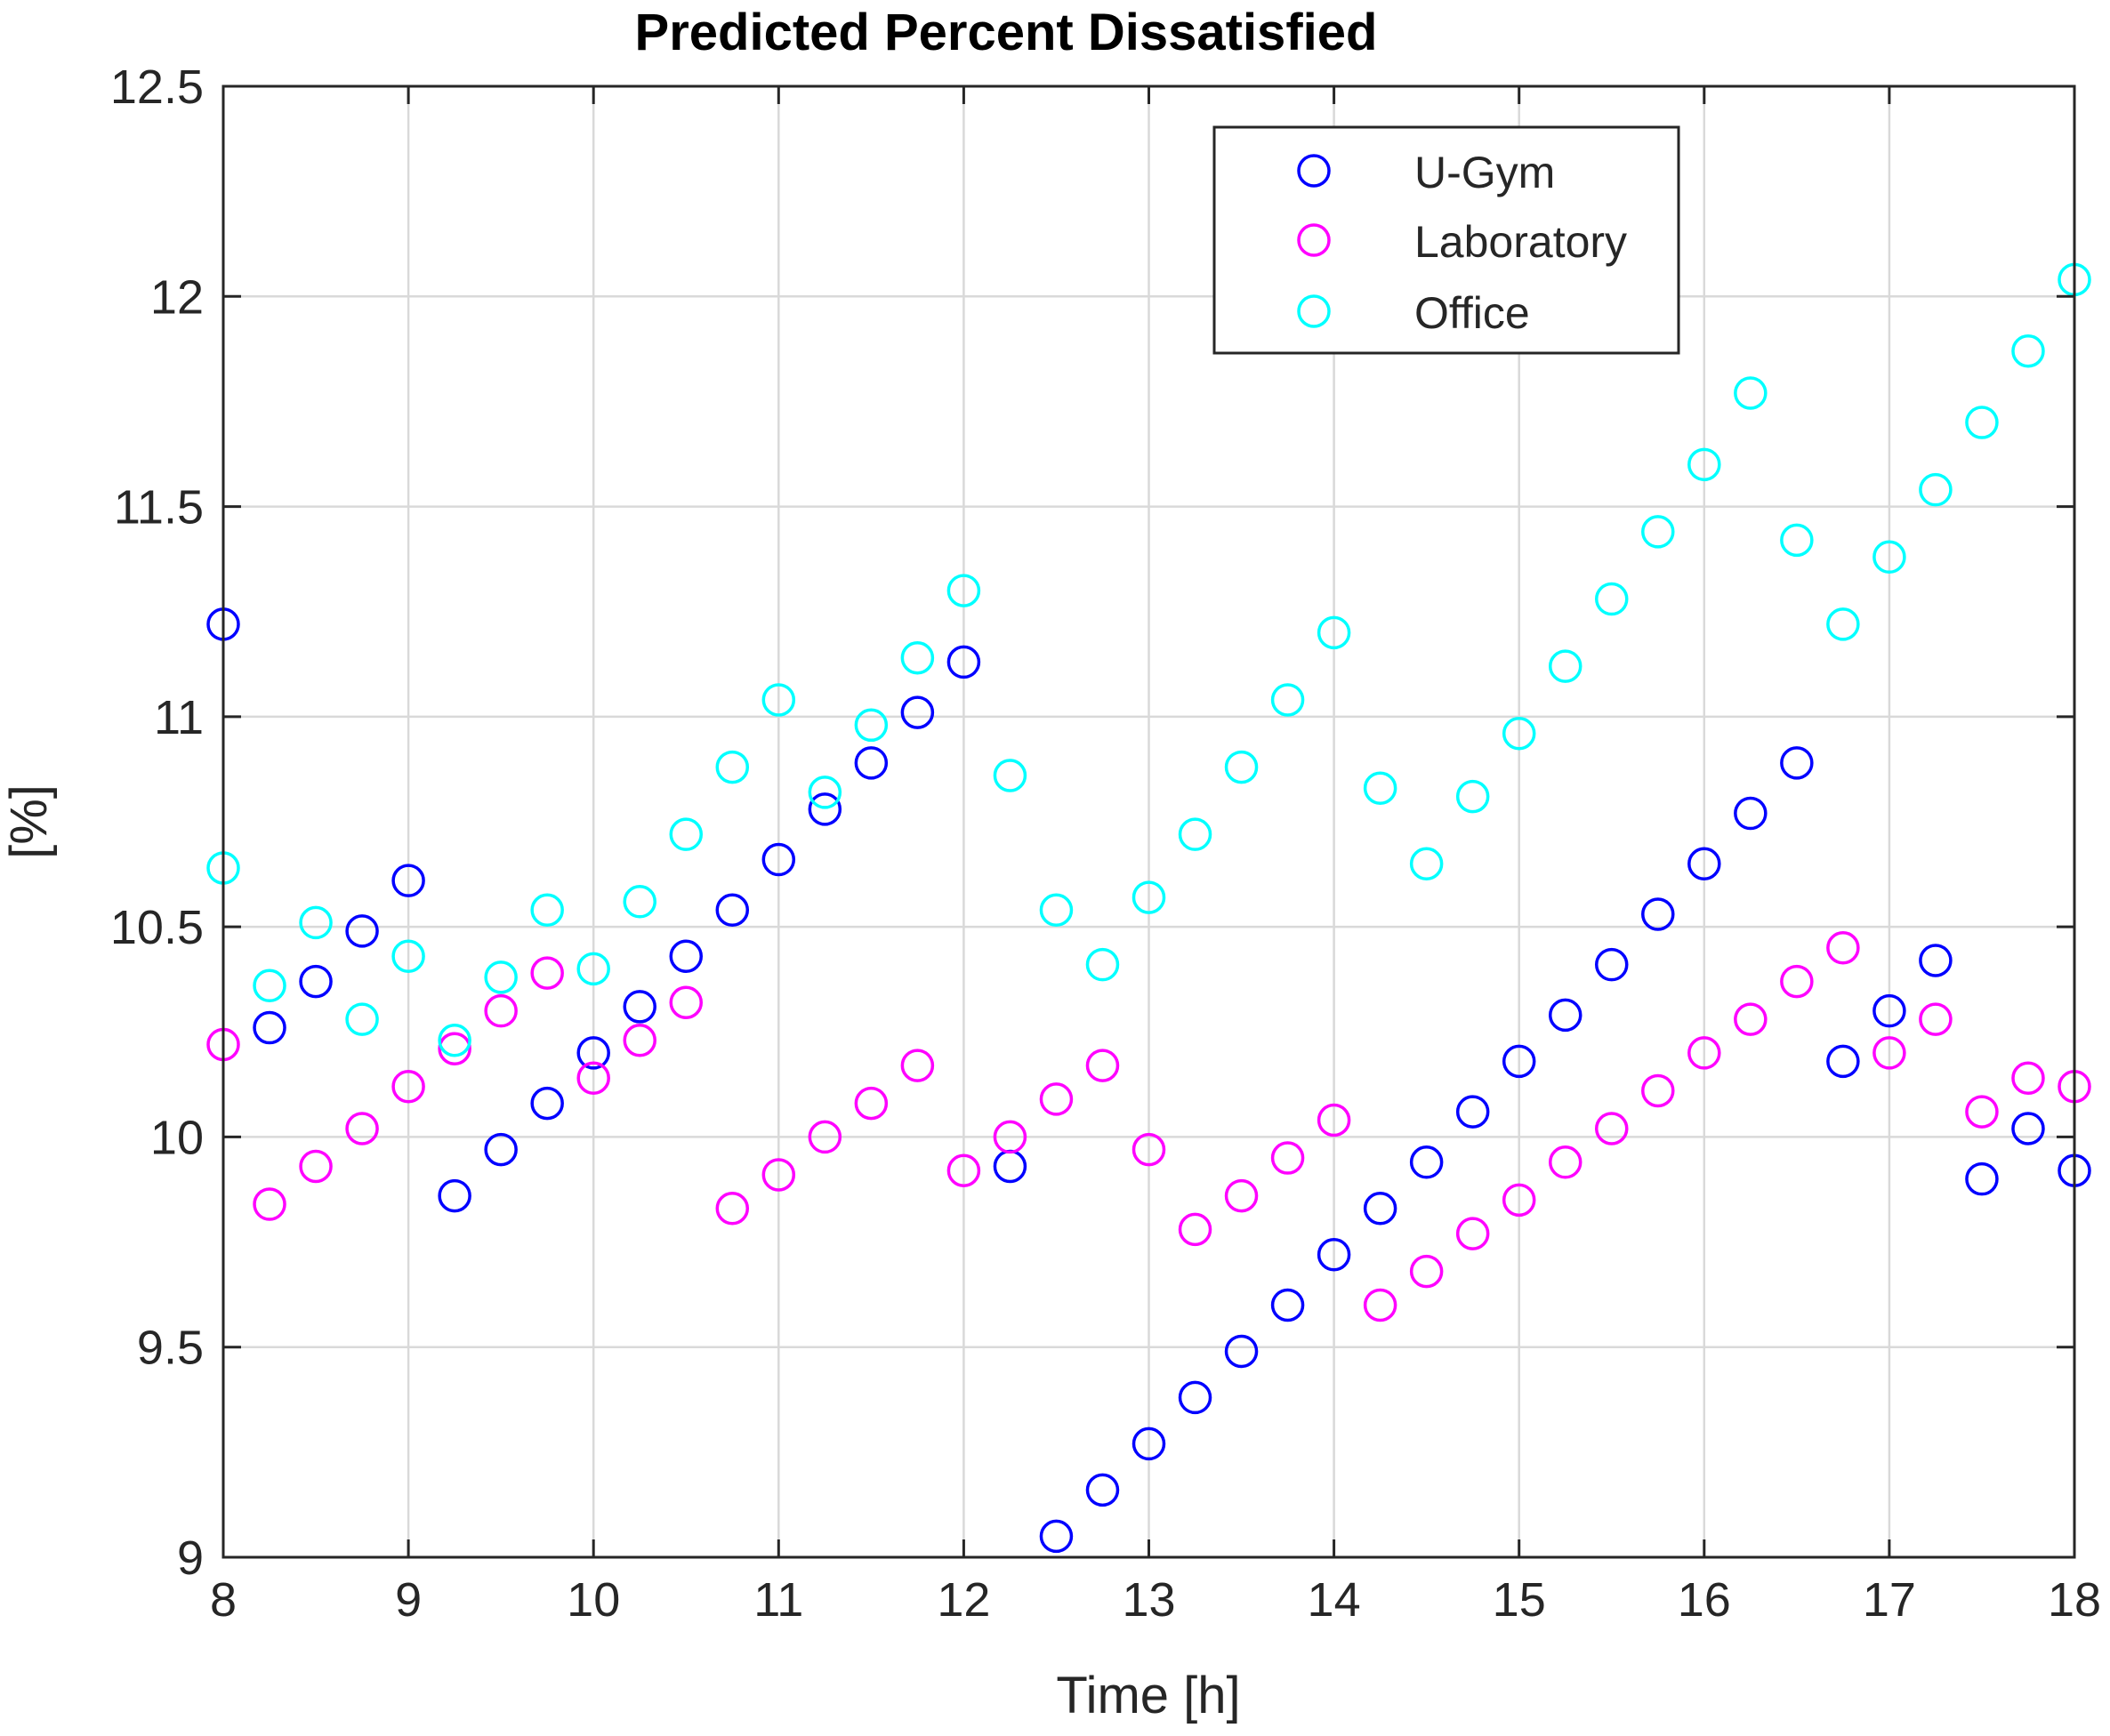  I want to click on legend-label-office: Office, so click(1472, 313).